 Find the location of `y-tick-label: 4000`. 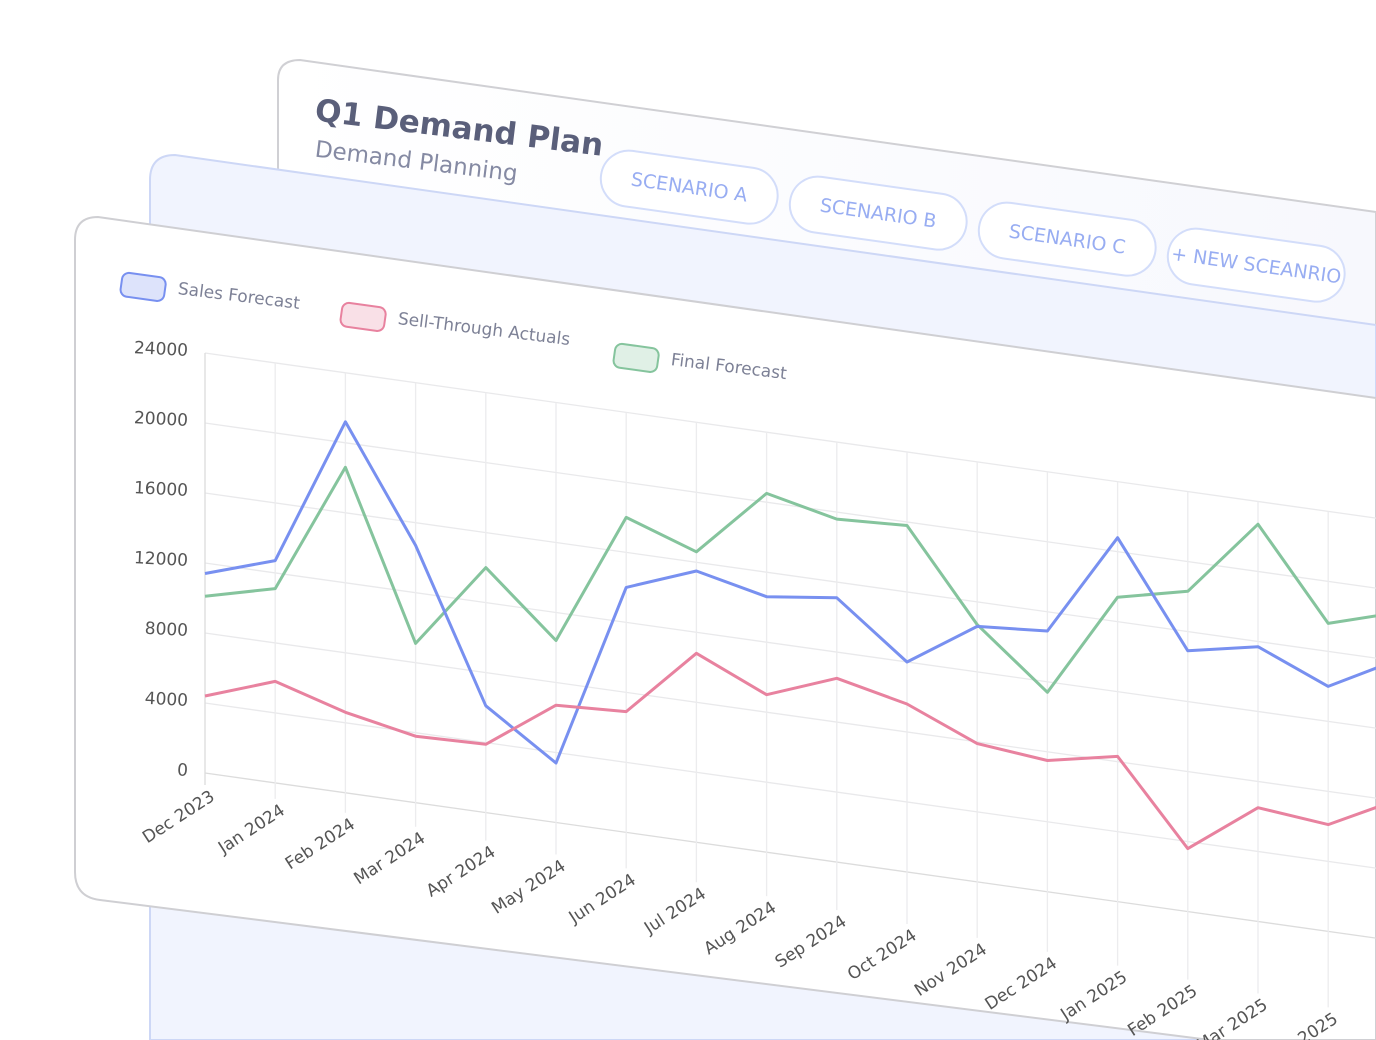

y-tick-label: 4000 is located at coordinates (166, 700).